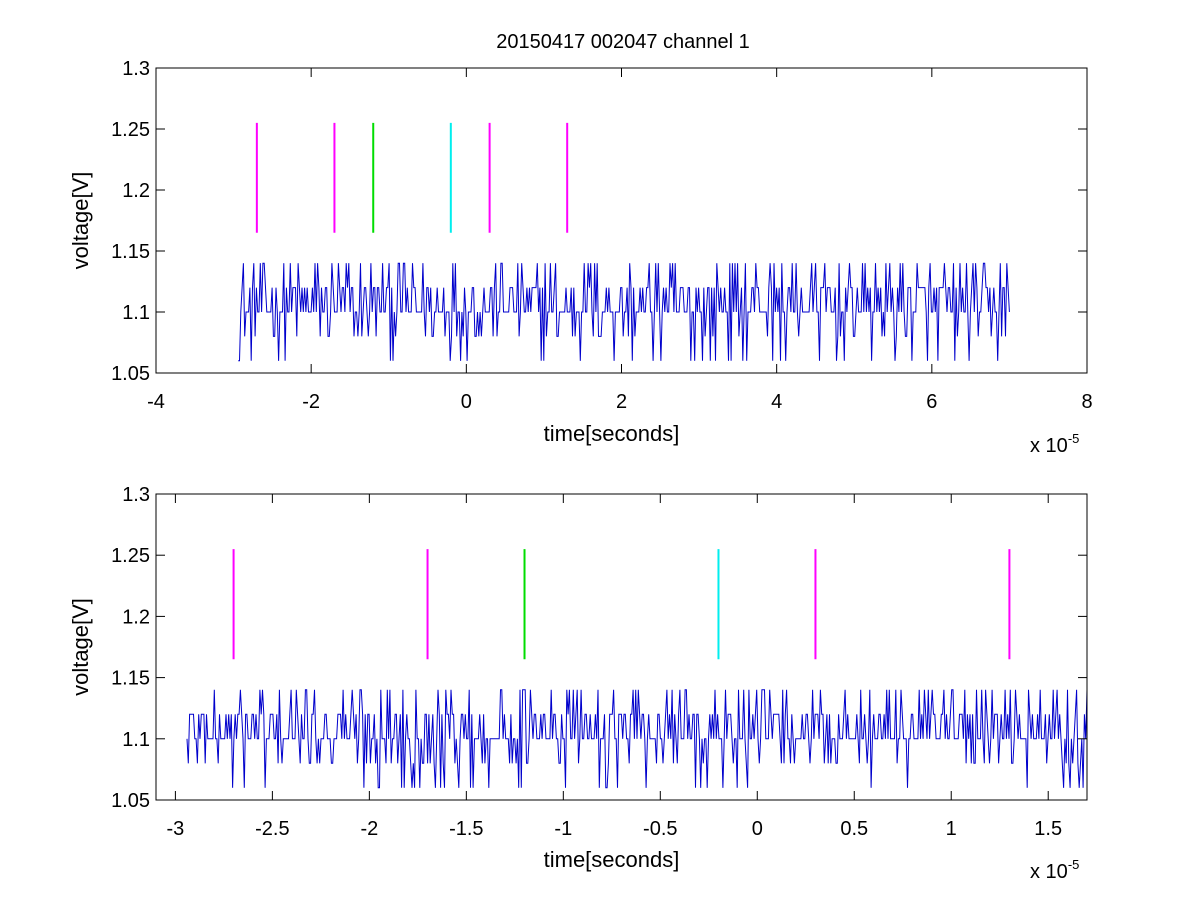 The height and width of the screenshot is (901, 1200). What do you see at coordinates (311, 402) in the screenshot?
I see `top-x-tick-label: -2` at bounding box center [311, 402].